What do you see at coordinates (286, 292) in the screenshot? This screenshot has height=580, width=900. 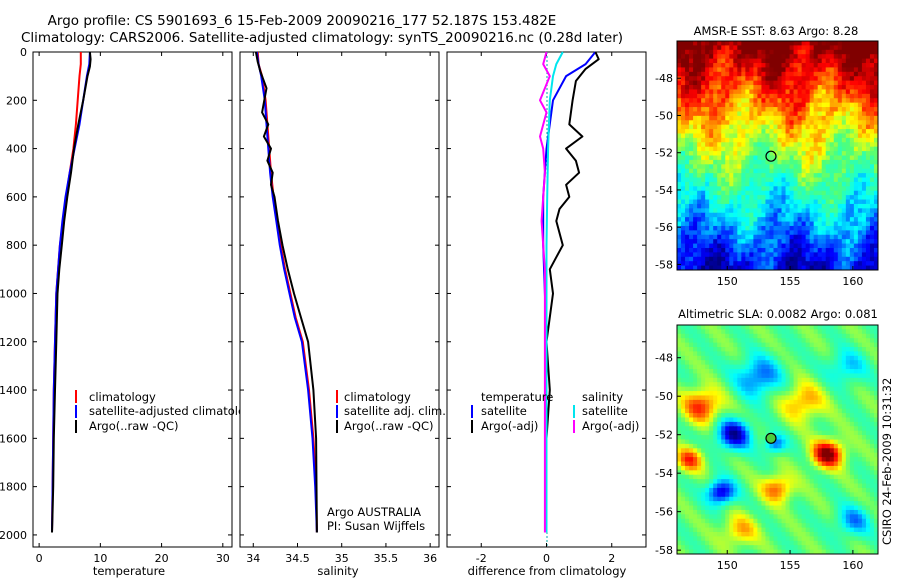 I see `salinity-series` at bounding box center [286, 292].